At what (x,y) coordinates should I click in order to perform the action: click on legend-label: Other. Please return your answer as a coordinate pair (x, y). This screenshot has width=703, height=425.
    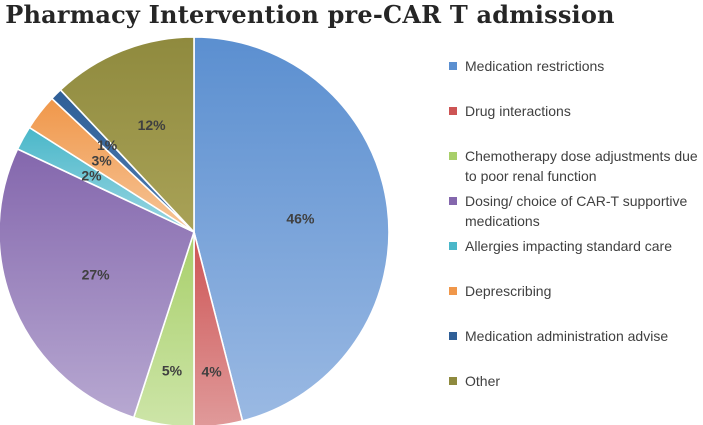
    Looking at the image, I should click on (483, 381).